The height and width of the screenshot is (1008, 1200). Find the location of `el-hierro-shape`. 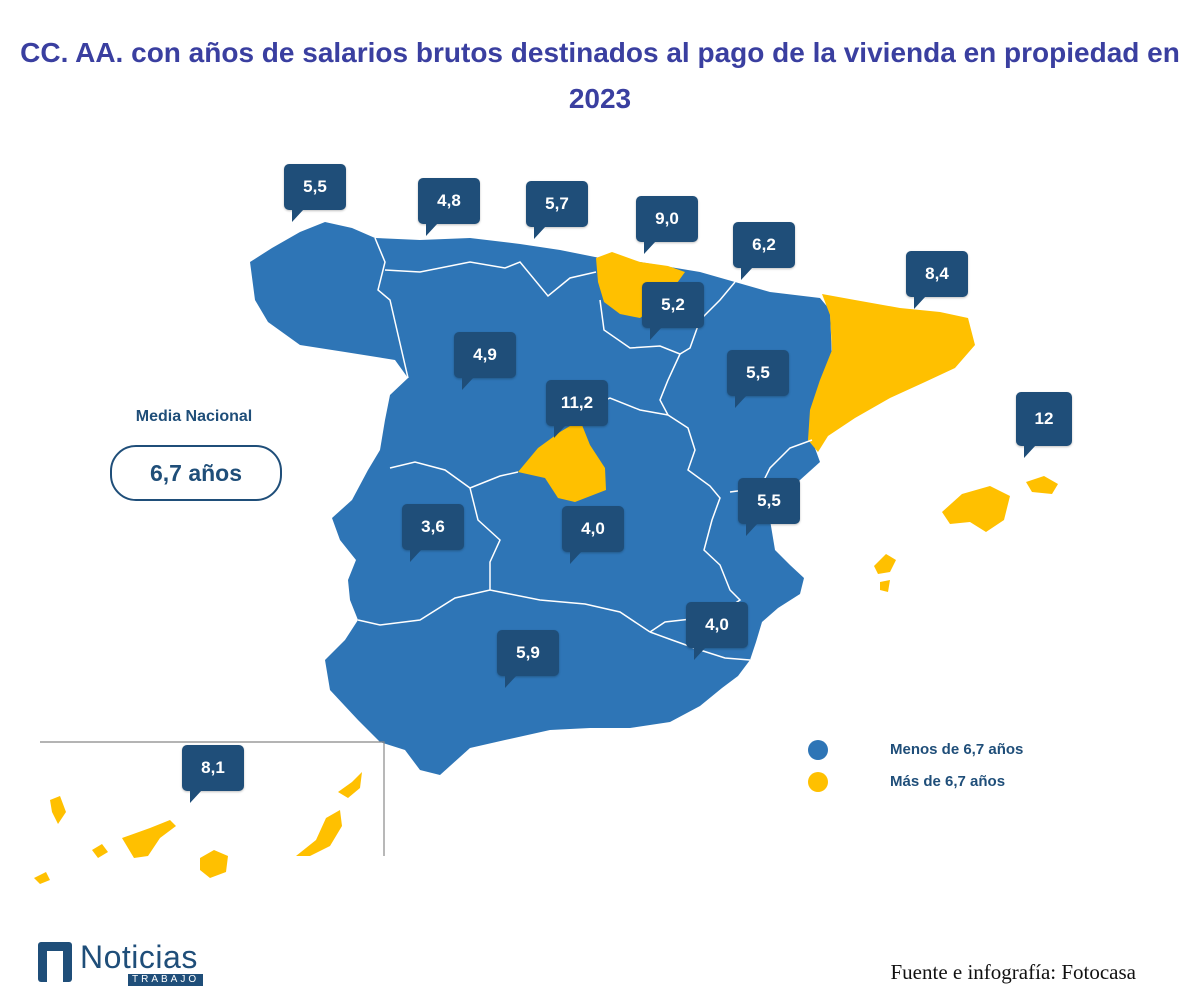

el-hierro-shape is located at coordinates (42, 878).